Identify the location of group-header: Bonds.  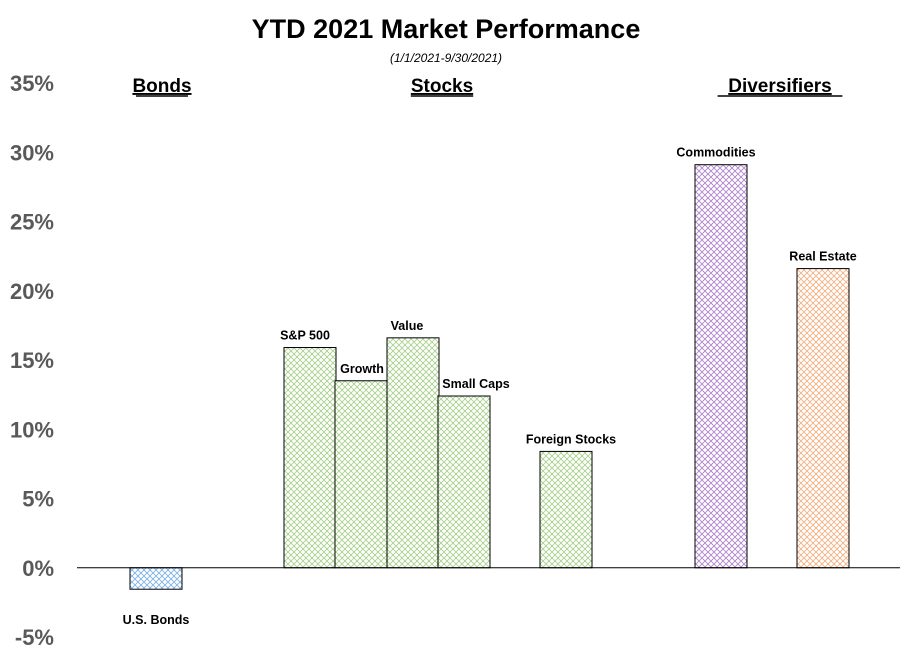
(161, 86).